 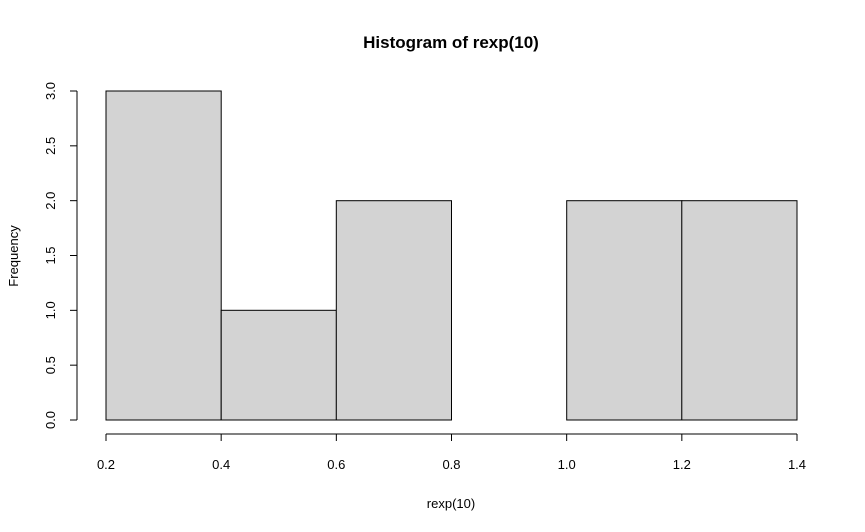 I want to click on chart-title: Histogram of rexp(10), so click(x=451, y=42).